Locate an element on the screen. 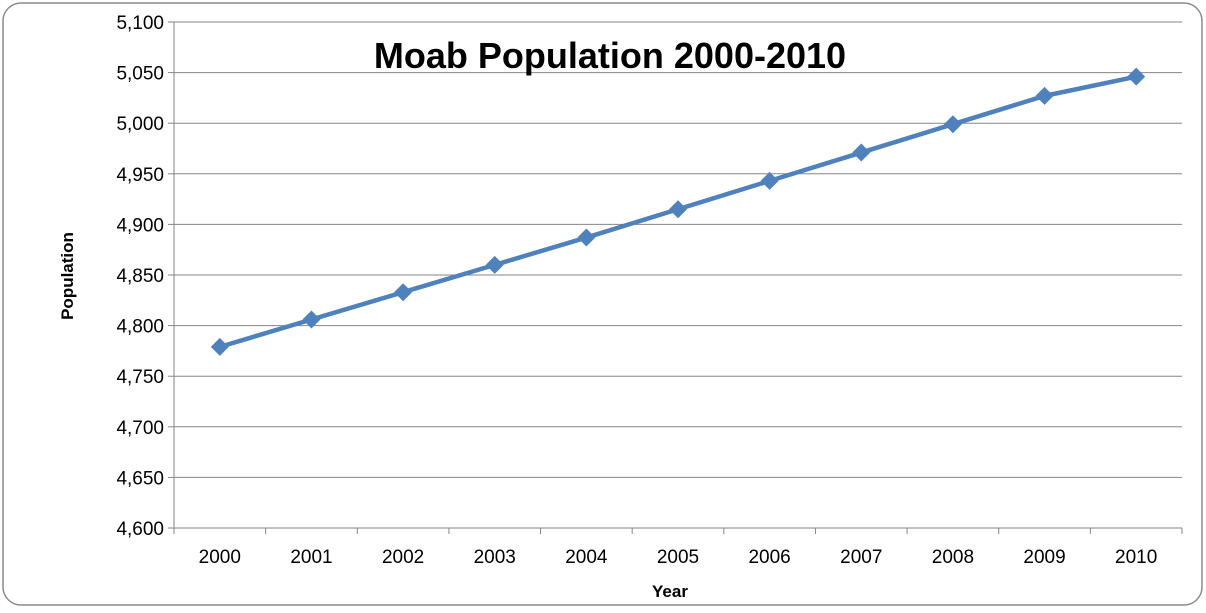  x-tick-label: 2004 is located at coordinates (586, 557).